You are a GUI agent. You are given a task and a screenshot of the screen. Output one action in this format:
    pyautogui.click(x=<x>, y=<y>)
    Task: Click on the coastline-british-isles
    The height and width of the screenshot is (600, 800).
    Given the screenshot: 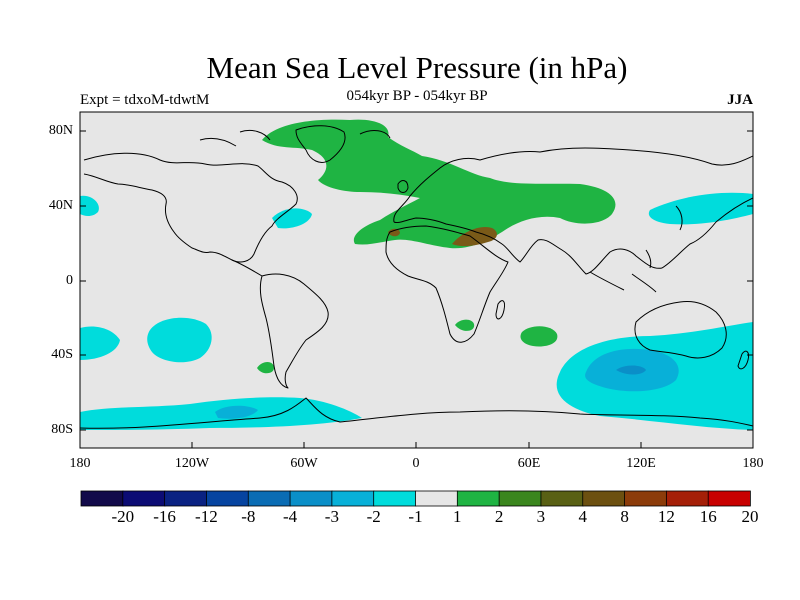 What is the action you would take?
    pyautogui.click(x=403, y=186)
    